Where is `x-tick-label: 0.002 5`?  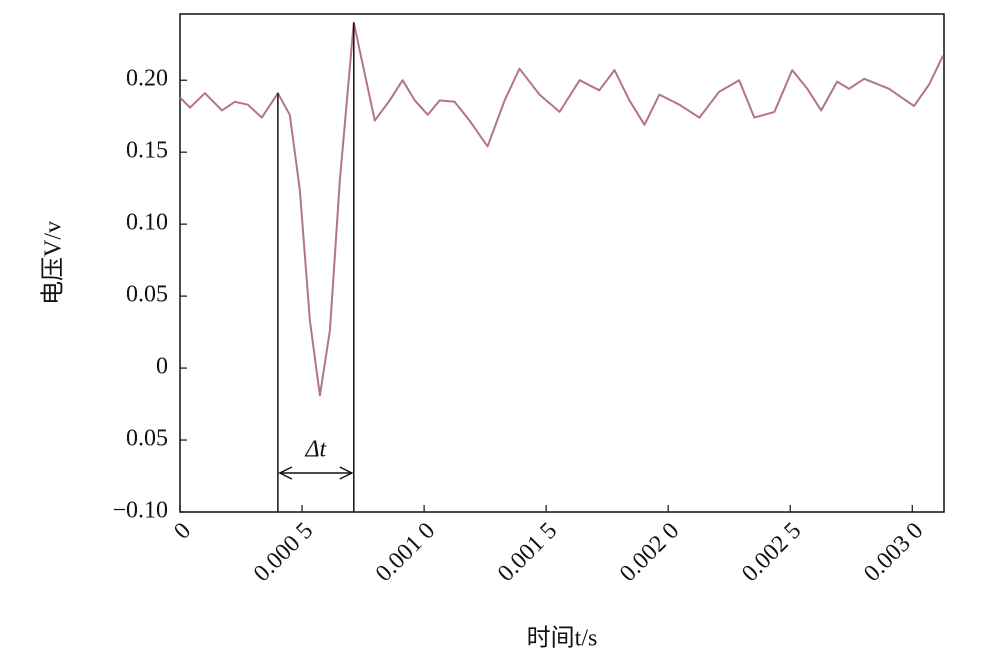
x-tick-label: 0.002 5 is located at coordinates (771, 552).